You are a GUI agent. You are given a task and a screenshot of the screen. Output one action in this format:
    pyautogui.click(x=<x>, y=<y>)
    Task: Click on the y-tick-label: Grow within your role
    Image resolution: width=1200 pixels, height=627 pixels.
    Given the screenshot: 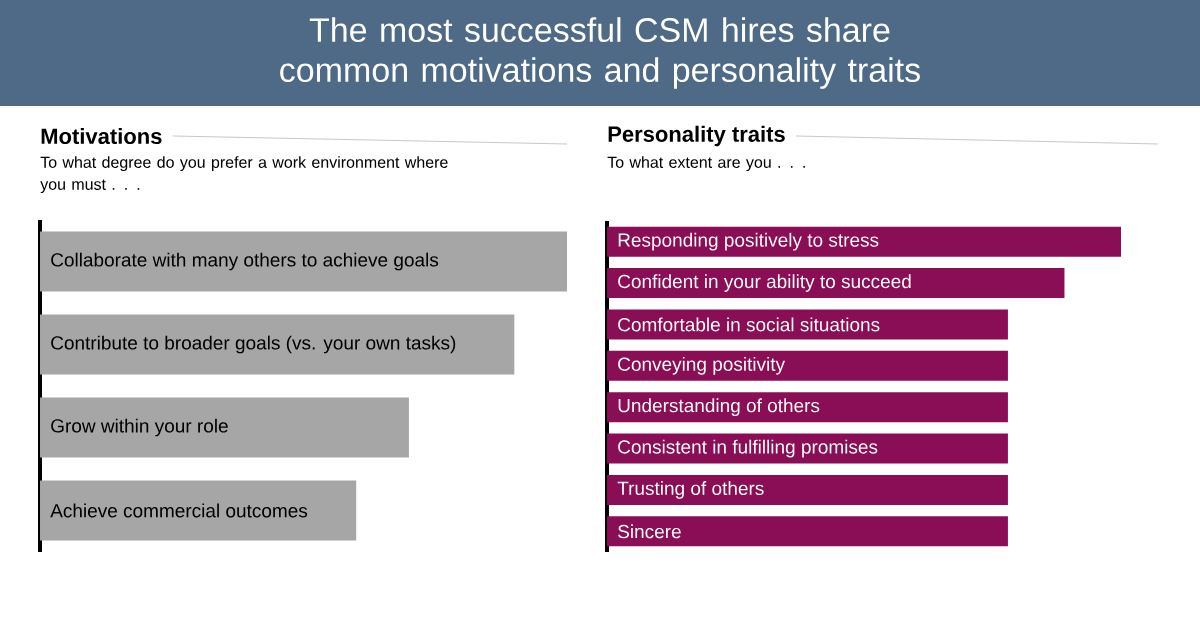 What is the action you would take?
    pyautogui.click(x=139, y=427)
    